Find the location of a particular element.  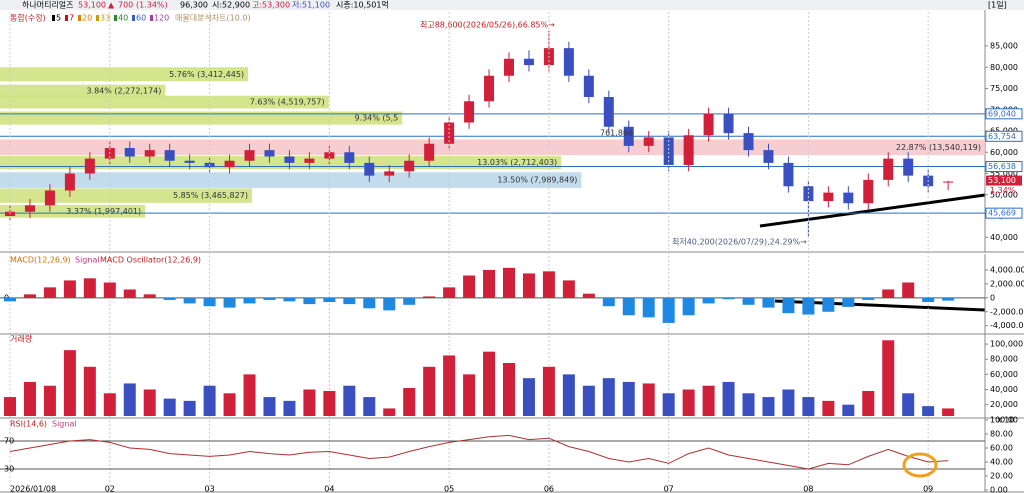

legend-label: 120 is located at coordinates (161, 18).